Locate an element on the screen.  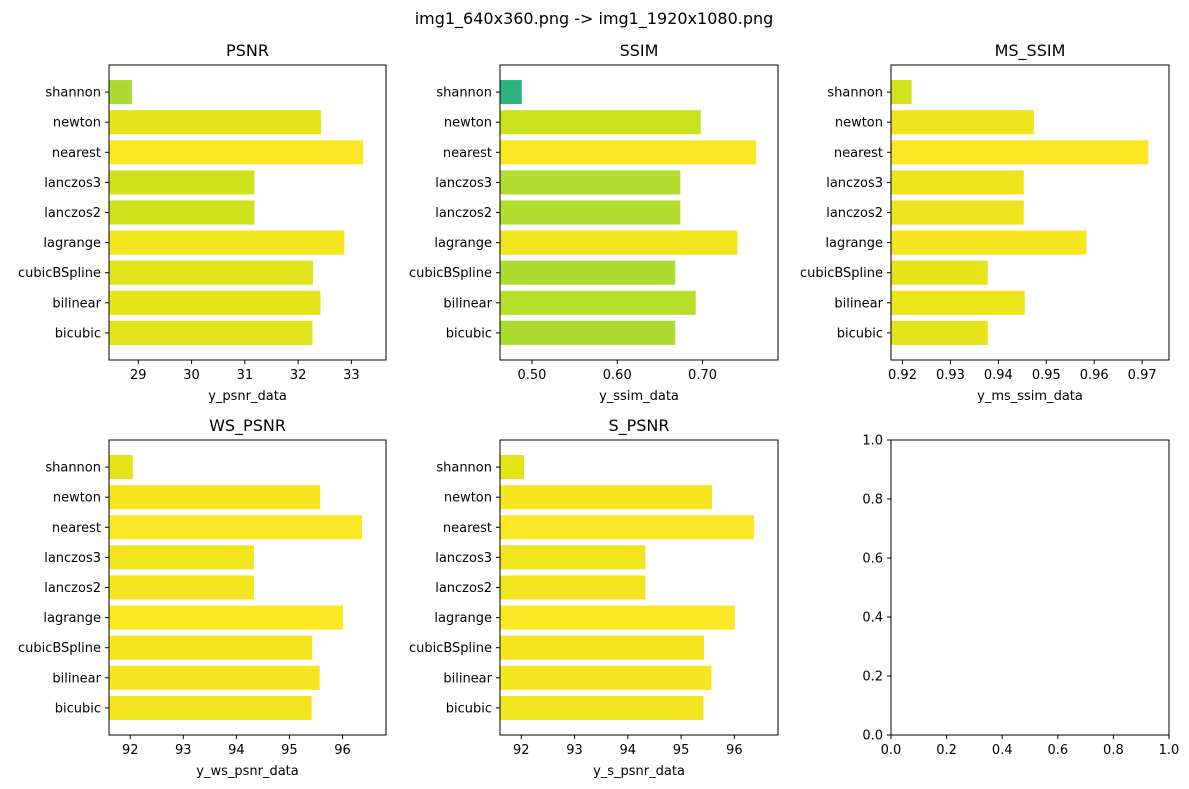
panel-title: SSIM is located at coordinates (639, 50).